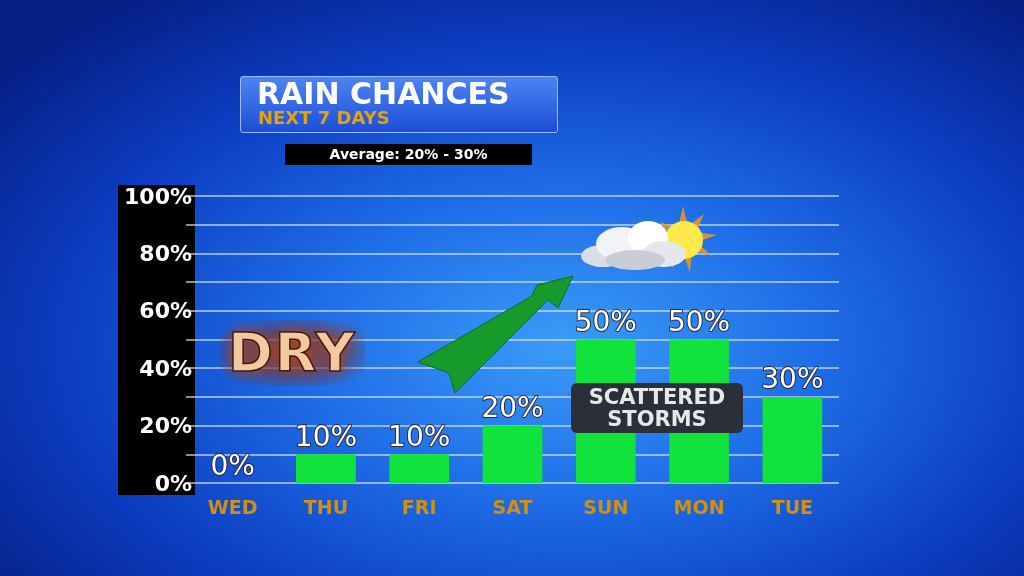  Describe the element at coordinates (606, 506) in the screenshot. I see `x-tick-label: SUN` at that location.